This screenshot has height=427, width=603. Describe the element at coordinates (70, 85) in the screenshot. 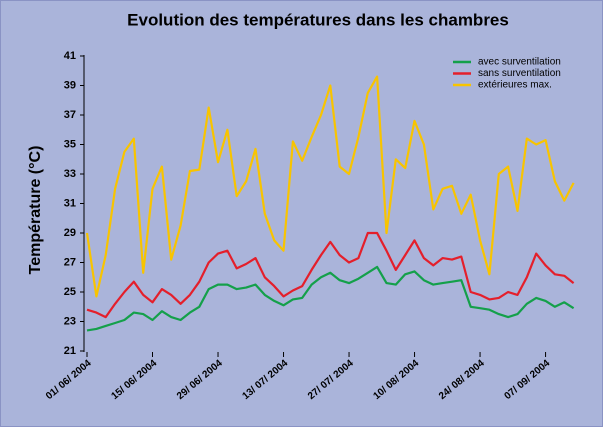

I see `y-tick-label: 39` at that location.